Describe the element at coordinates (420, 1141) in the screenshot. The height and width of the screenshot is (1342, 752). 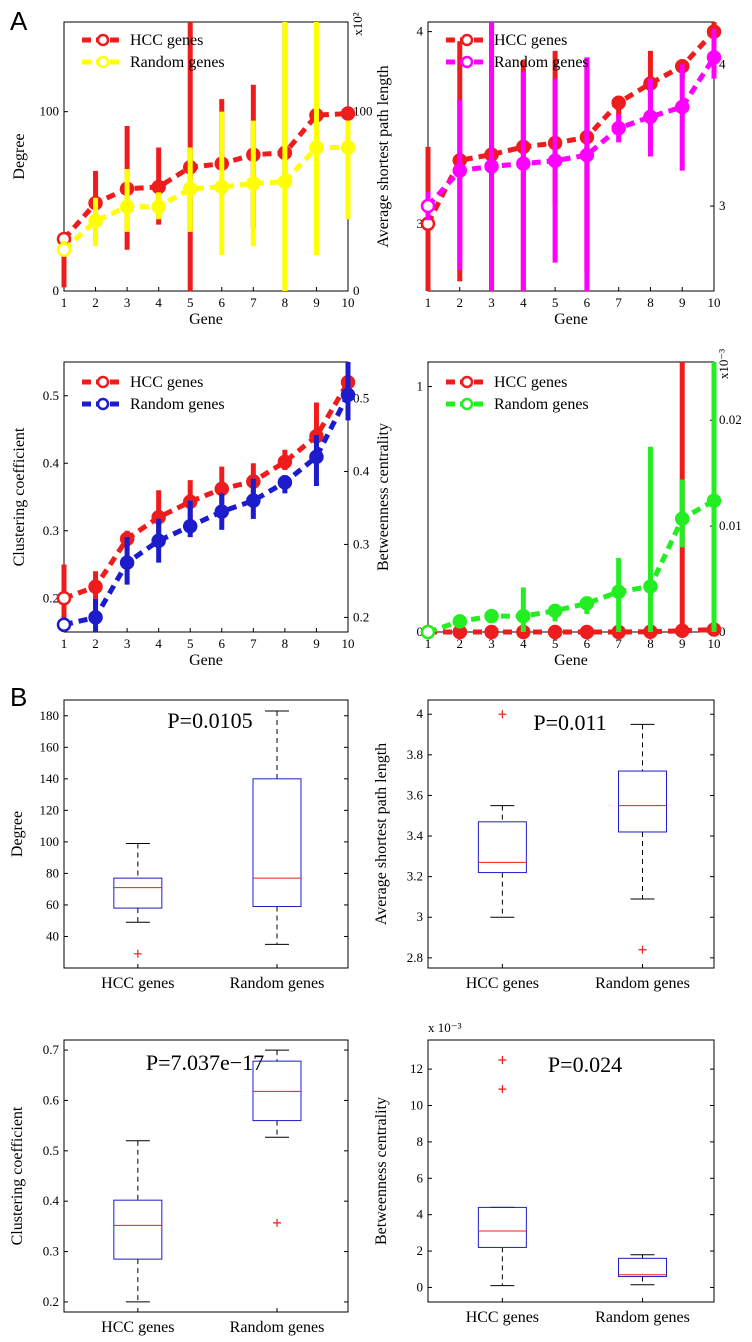
I see `y-tick-label: 8` at that location.